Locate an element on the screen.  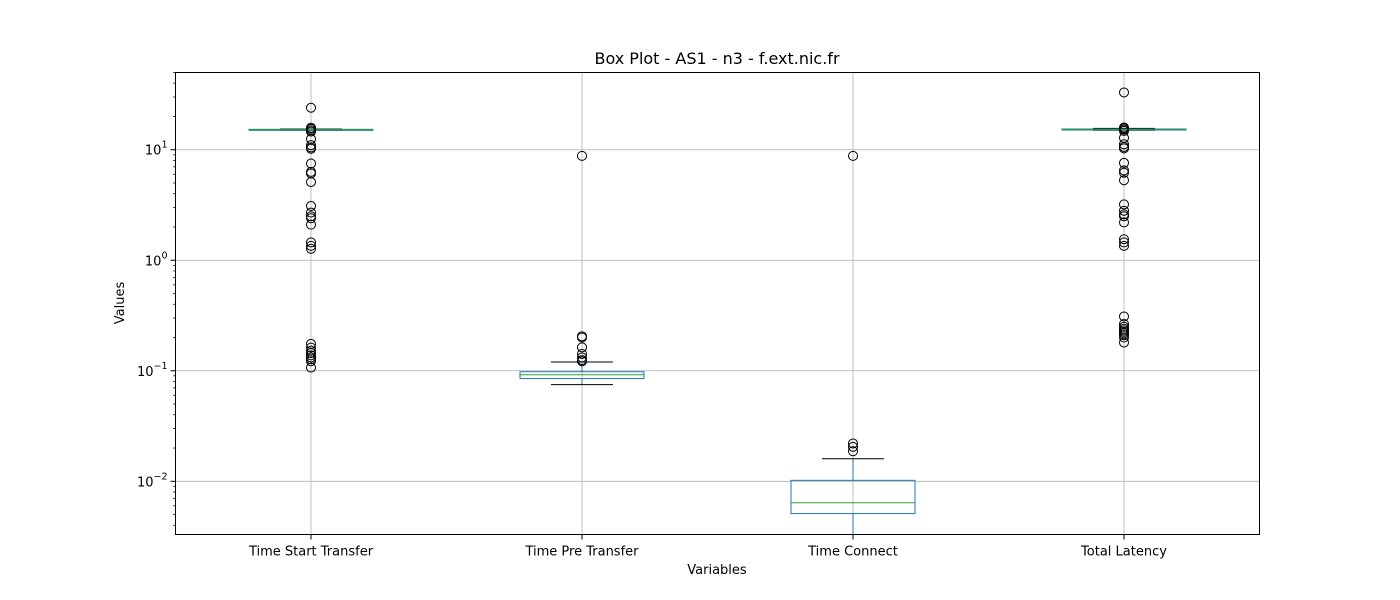
box-iqr is located at coordinates (853, 497).